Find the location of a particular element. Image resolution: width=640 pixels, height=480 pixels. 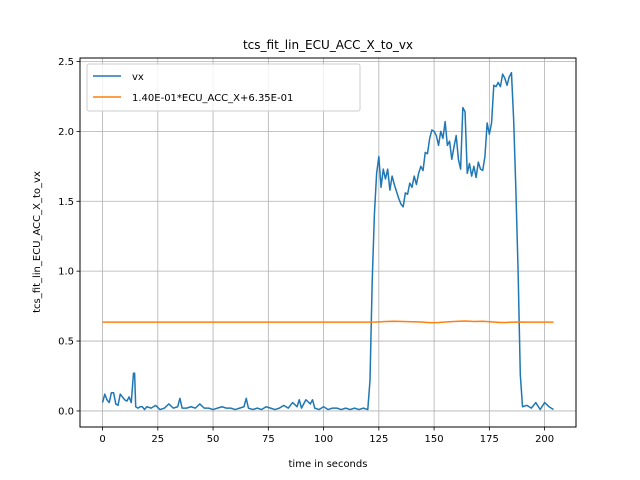

x-tick-label: 75 is located at coordinates (268, 439).